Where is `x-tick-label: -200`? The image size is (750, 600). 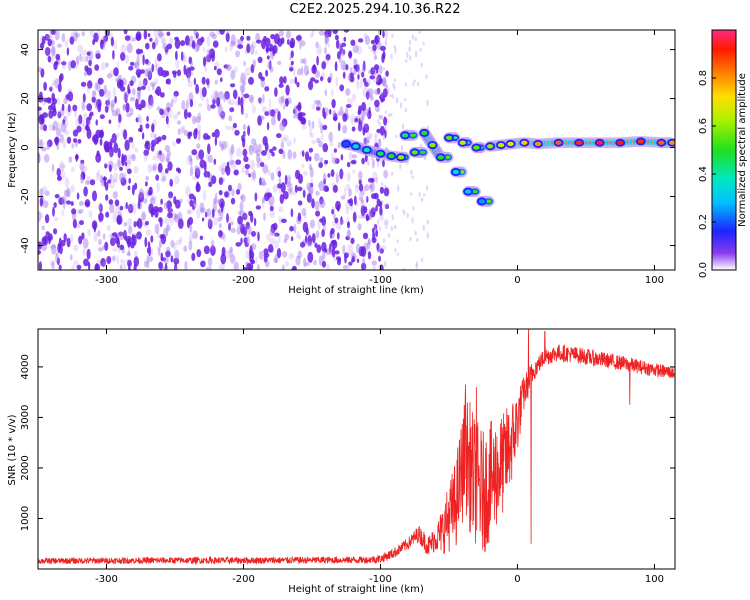 x-tick-label: -200 is located at coordinates (243, 579).